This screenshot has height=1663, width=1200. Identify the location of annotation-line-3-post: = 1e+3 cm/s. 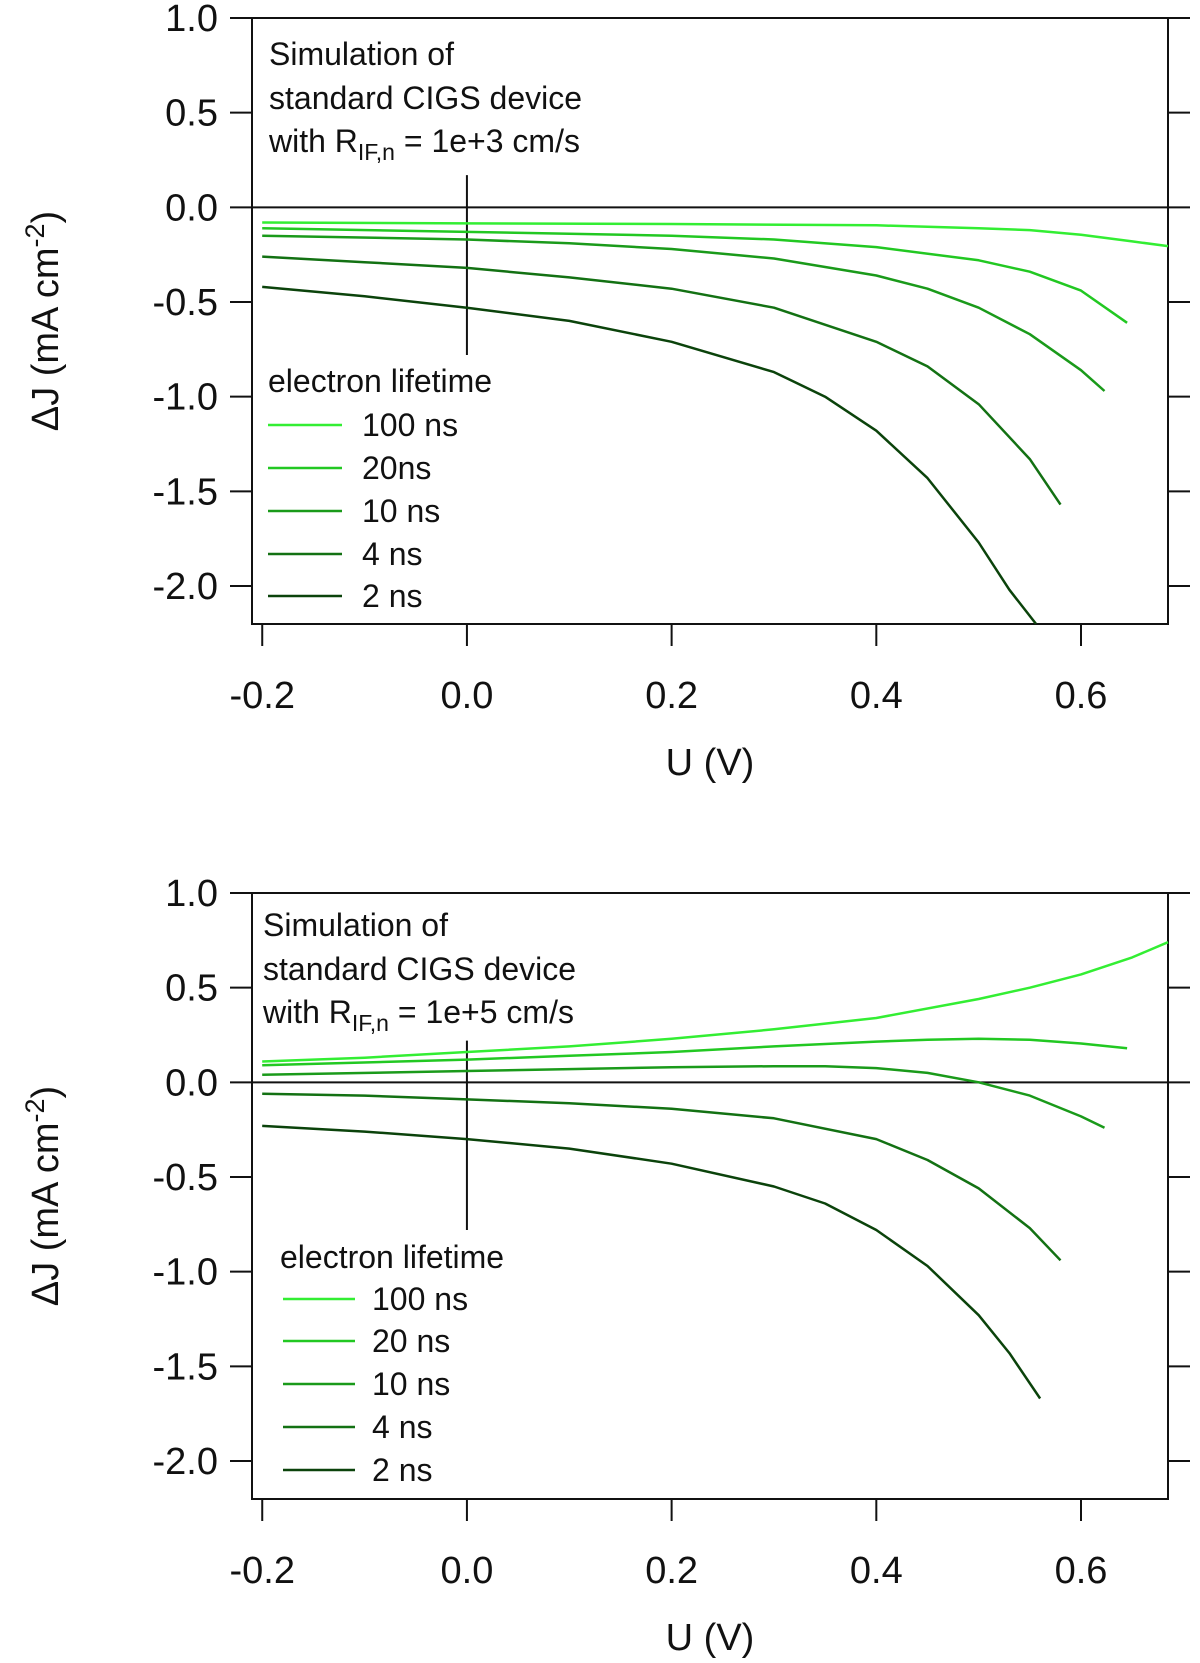
(487, 141).